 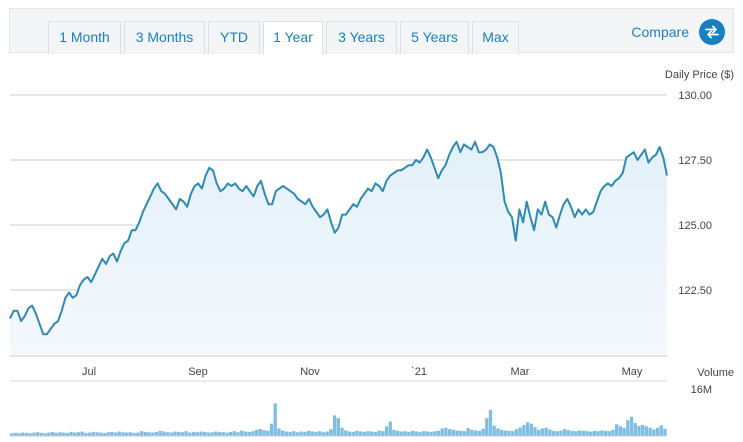 I want to click on tab-max: Max, so click(x=495, y=37).